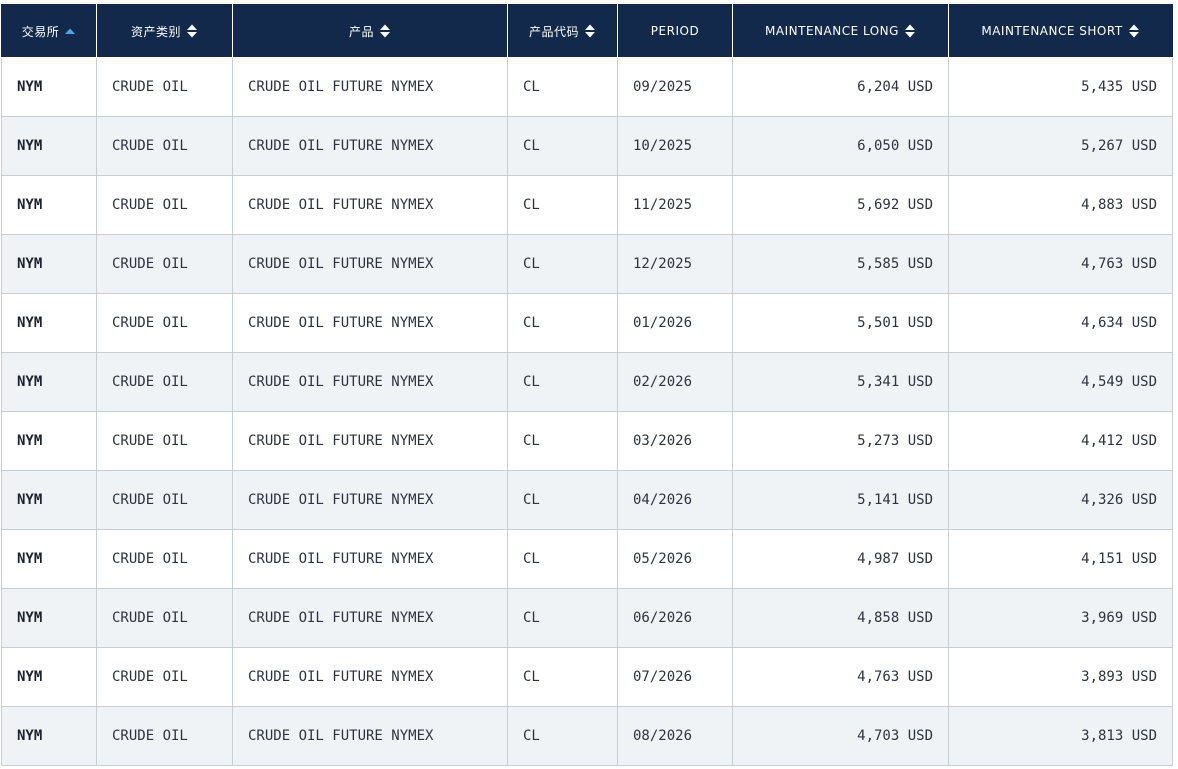 The width and height of the screenshot is (1178, 769). What do you see at coordinates (1060, 500) in the screenshot?
I see `cell-maintenance-short: 4,326 USD` at bounding box center [1060, 500].